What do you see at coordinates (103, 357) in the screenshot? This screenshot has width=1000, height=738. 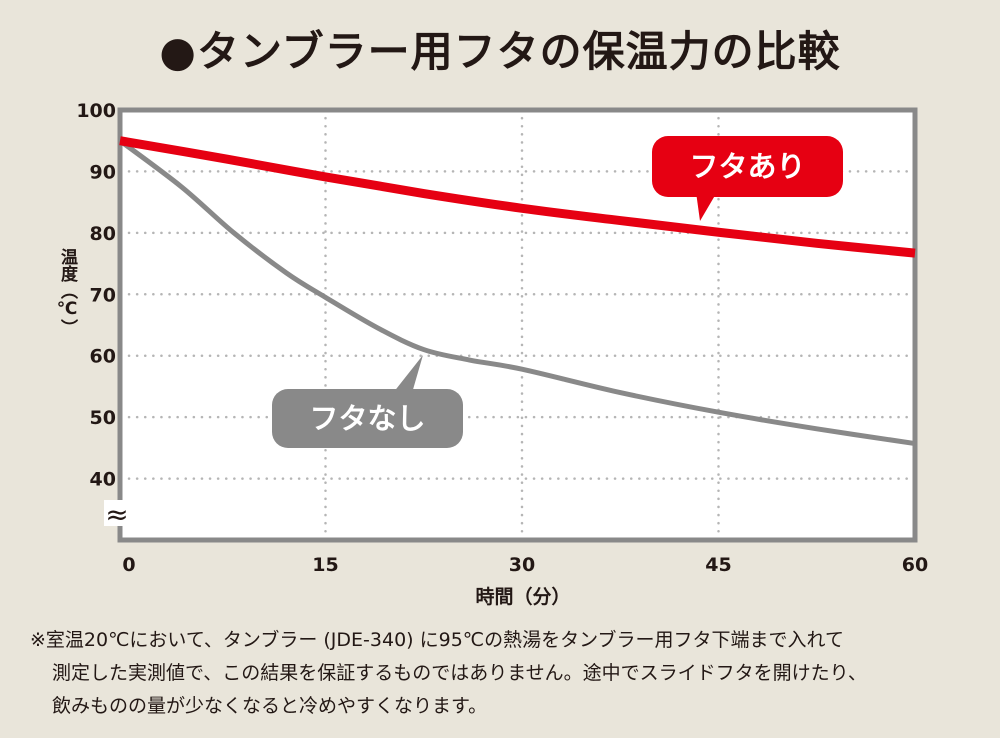 I see `y-tick-label: 60` at bounding box center [103, 357].